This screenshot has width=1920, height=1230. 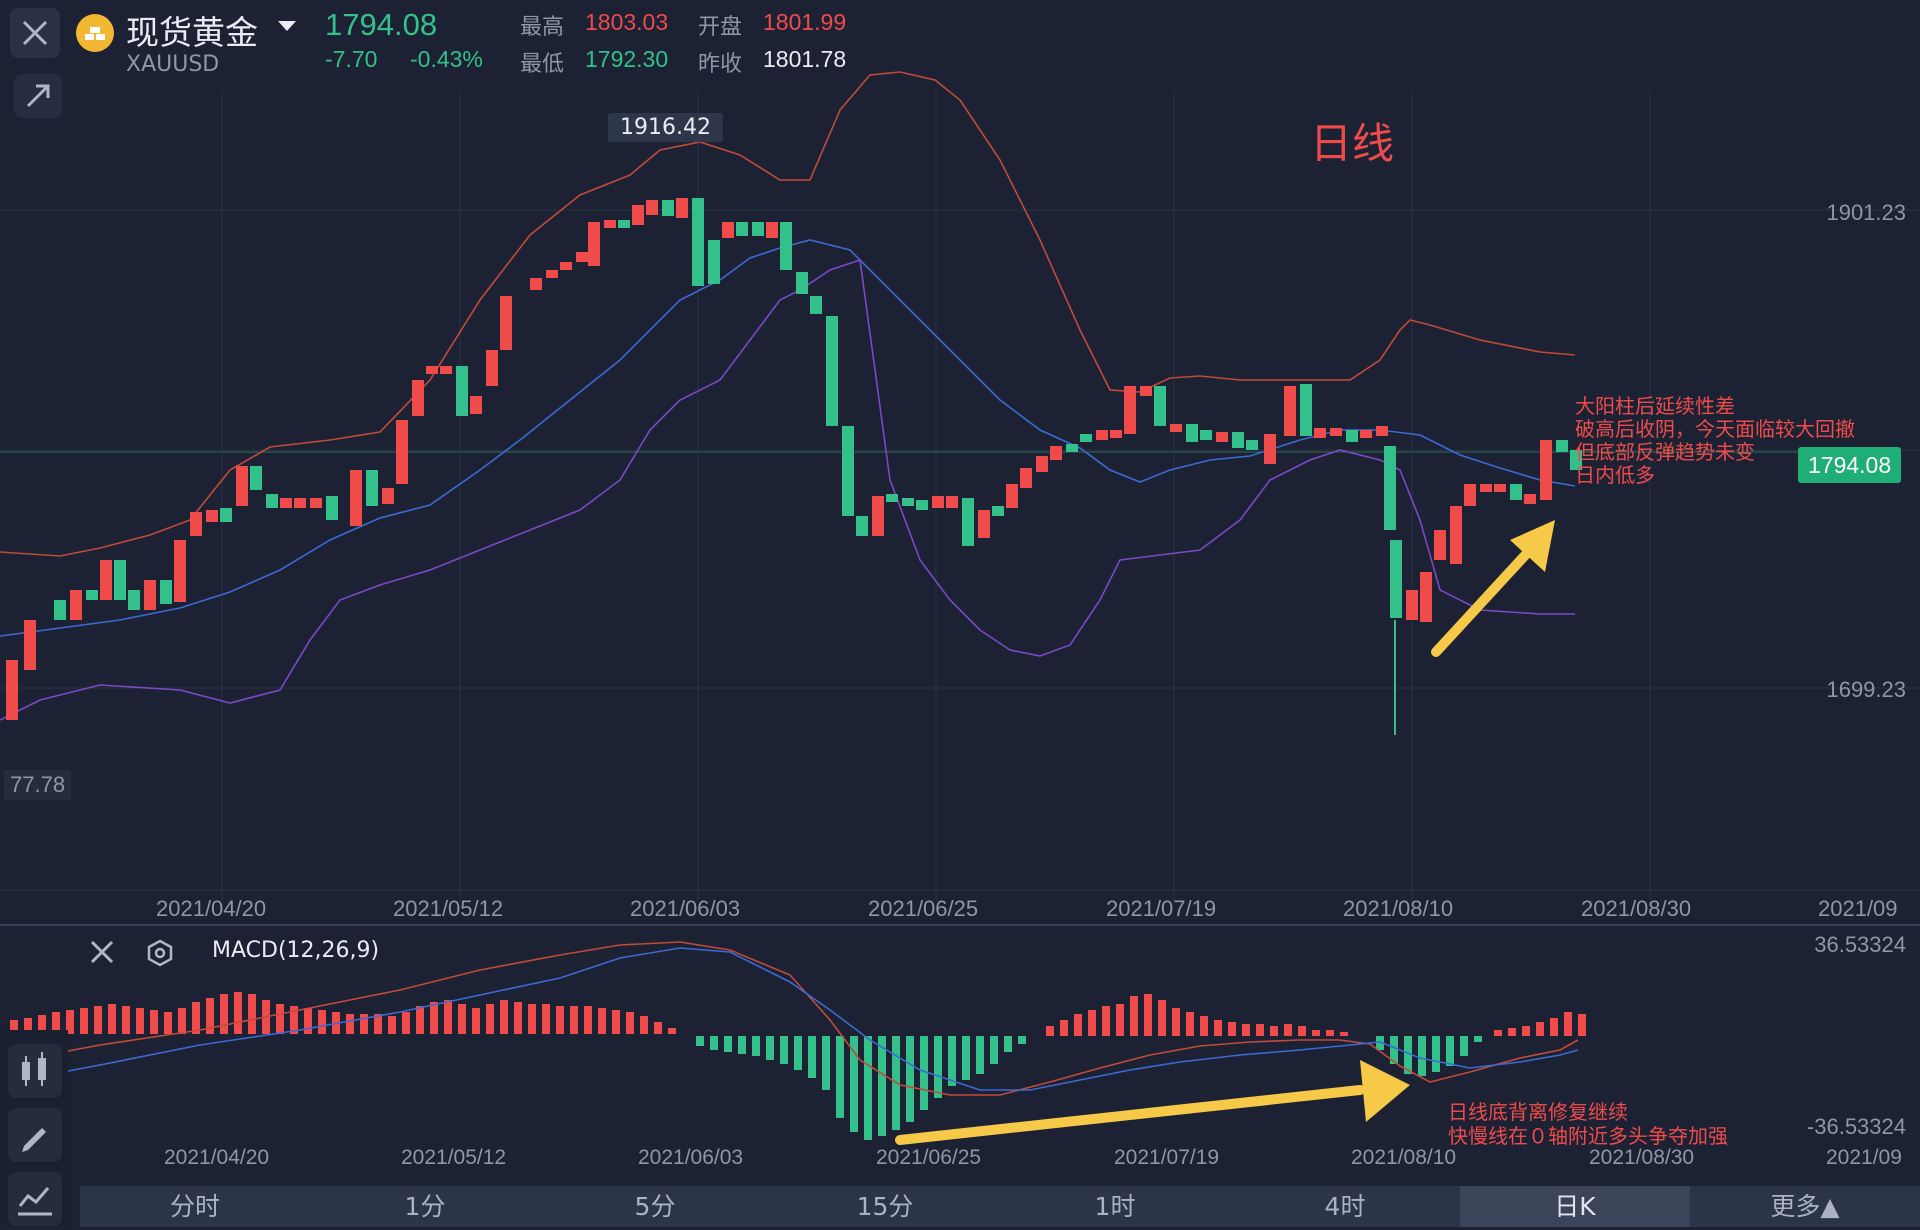 What do you see at coordinates (448, 908) in the screenshot?
I see `date-label: 2021/05/12` at bounding box center [448, 908].